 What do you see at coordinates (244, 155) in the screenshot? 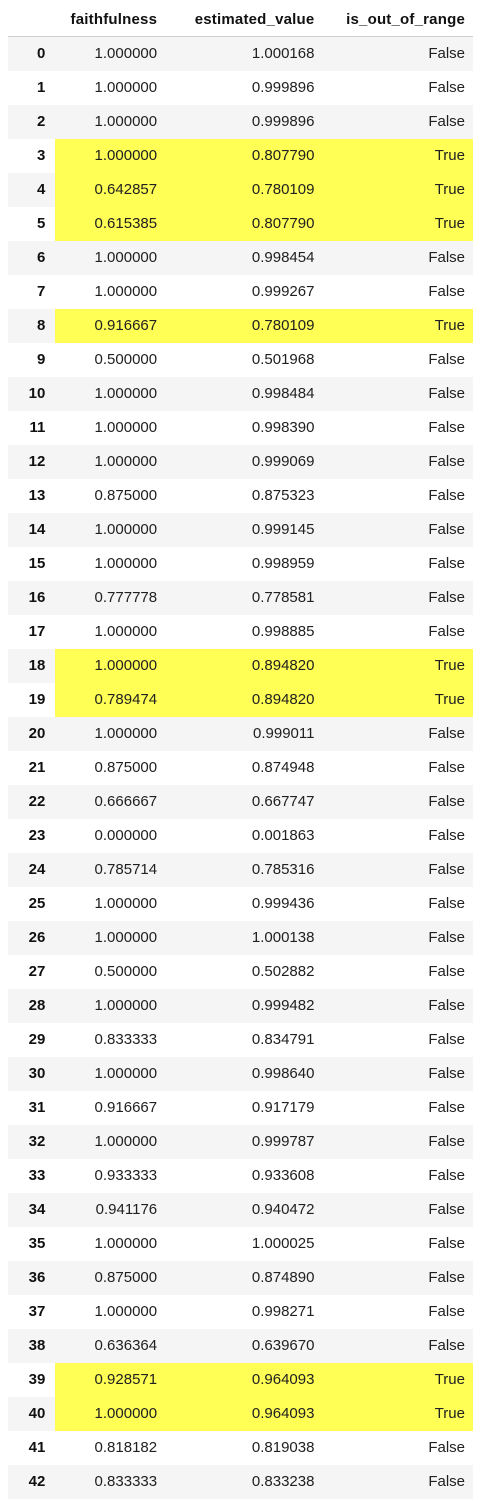
I see `cell-estimated-value: 0.807790` at bounding box center [244, 155].